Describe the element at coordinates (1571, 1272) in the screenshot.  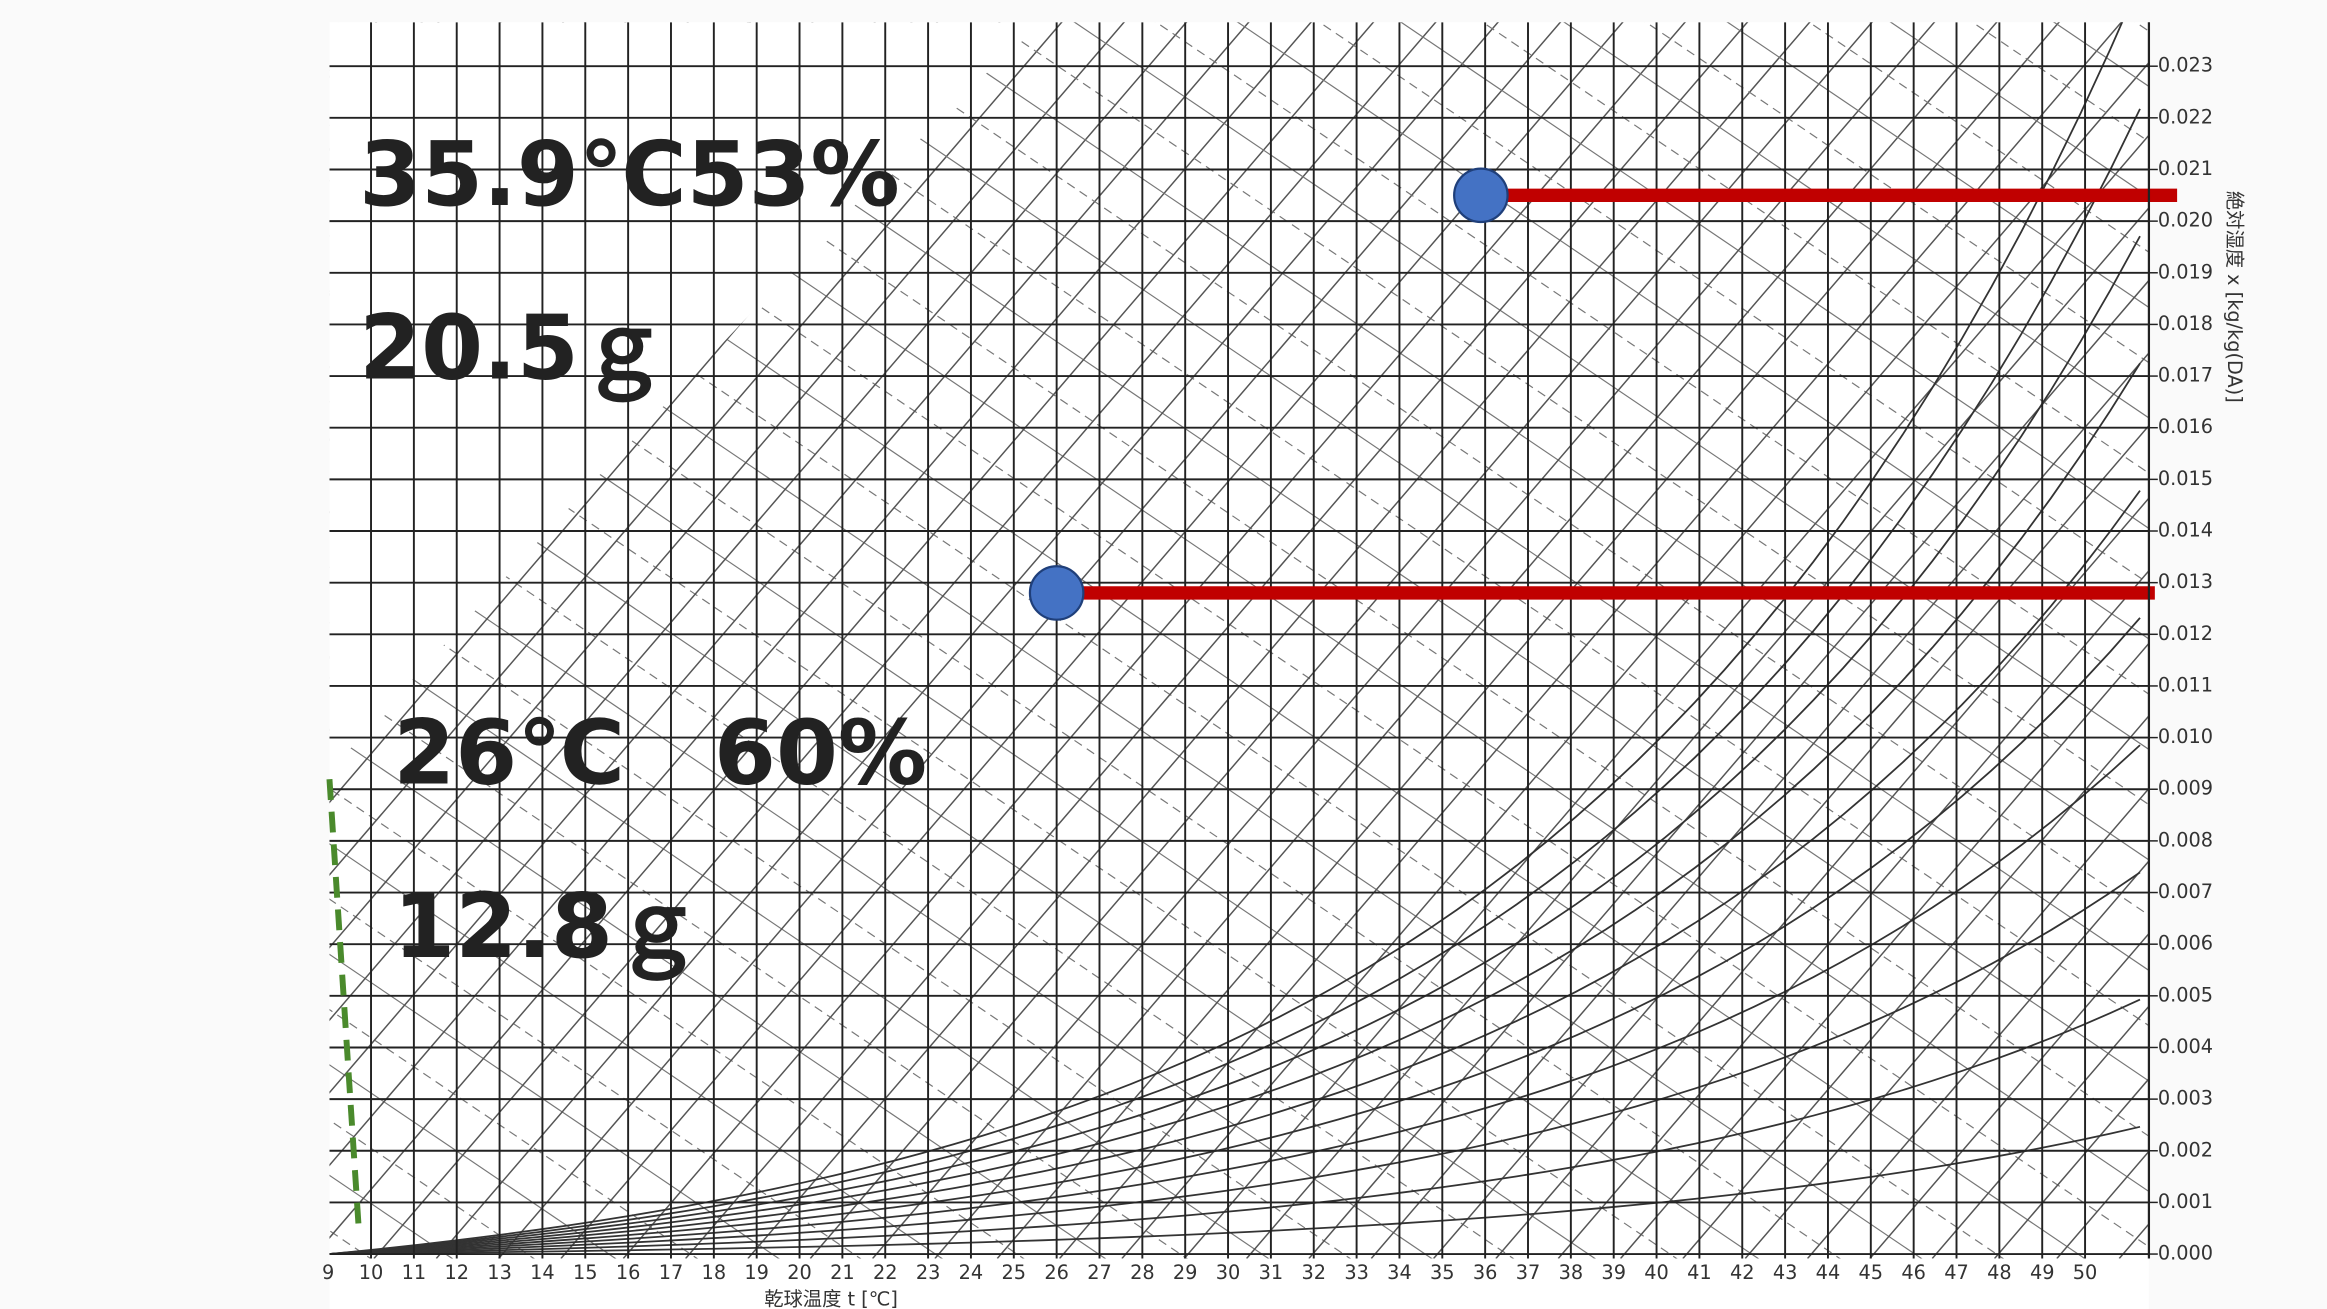
I see `x-tick-label: 38` at that location.